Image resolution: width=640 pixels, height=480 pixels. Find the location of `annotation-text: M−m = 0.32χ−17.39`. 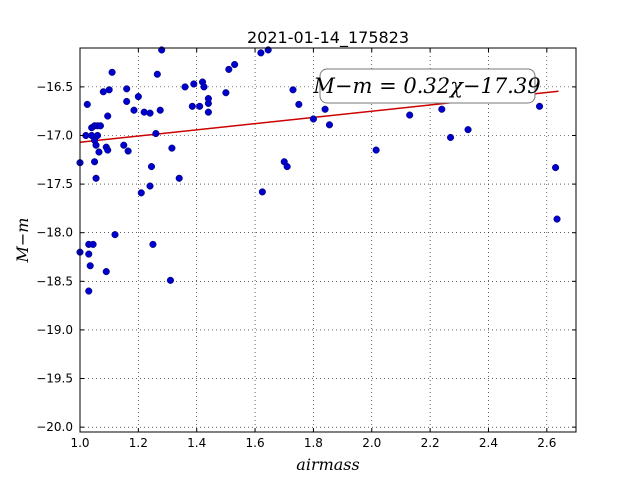

annotation-text: M−m = 0.32χ−17.39 is located at coordinates (426, 86).